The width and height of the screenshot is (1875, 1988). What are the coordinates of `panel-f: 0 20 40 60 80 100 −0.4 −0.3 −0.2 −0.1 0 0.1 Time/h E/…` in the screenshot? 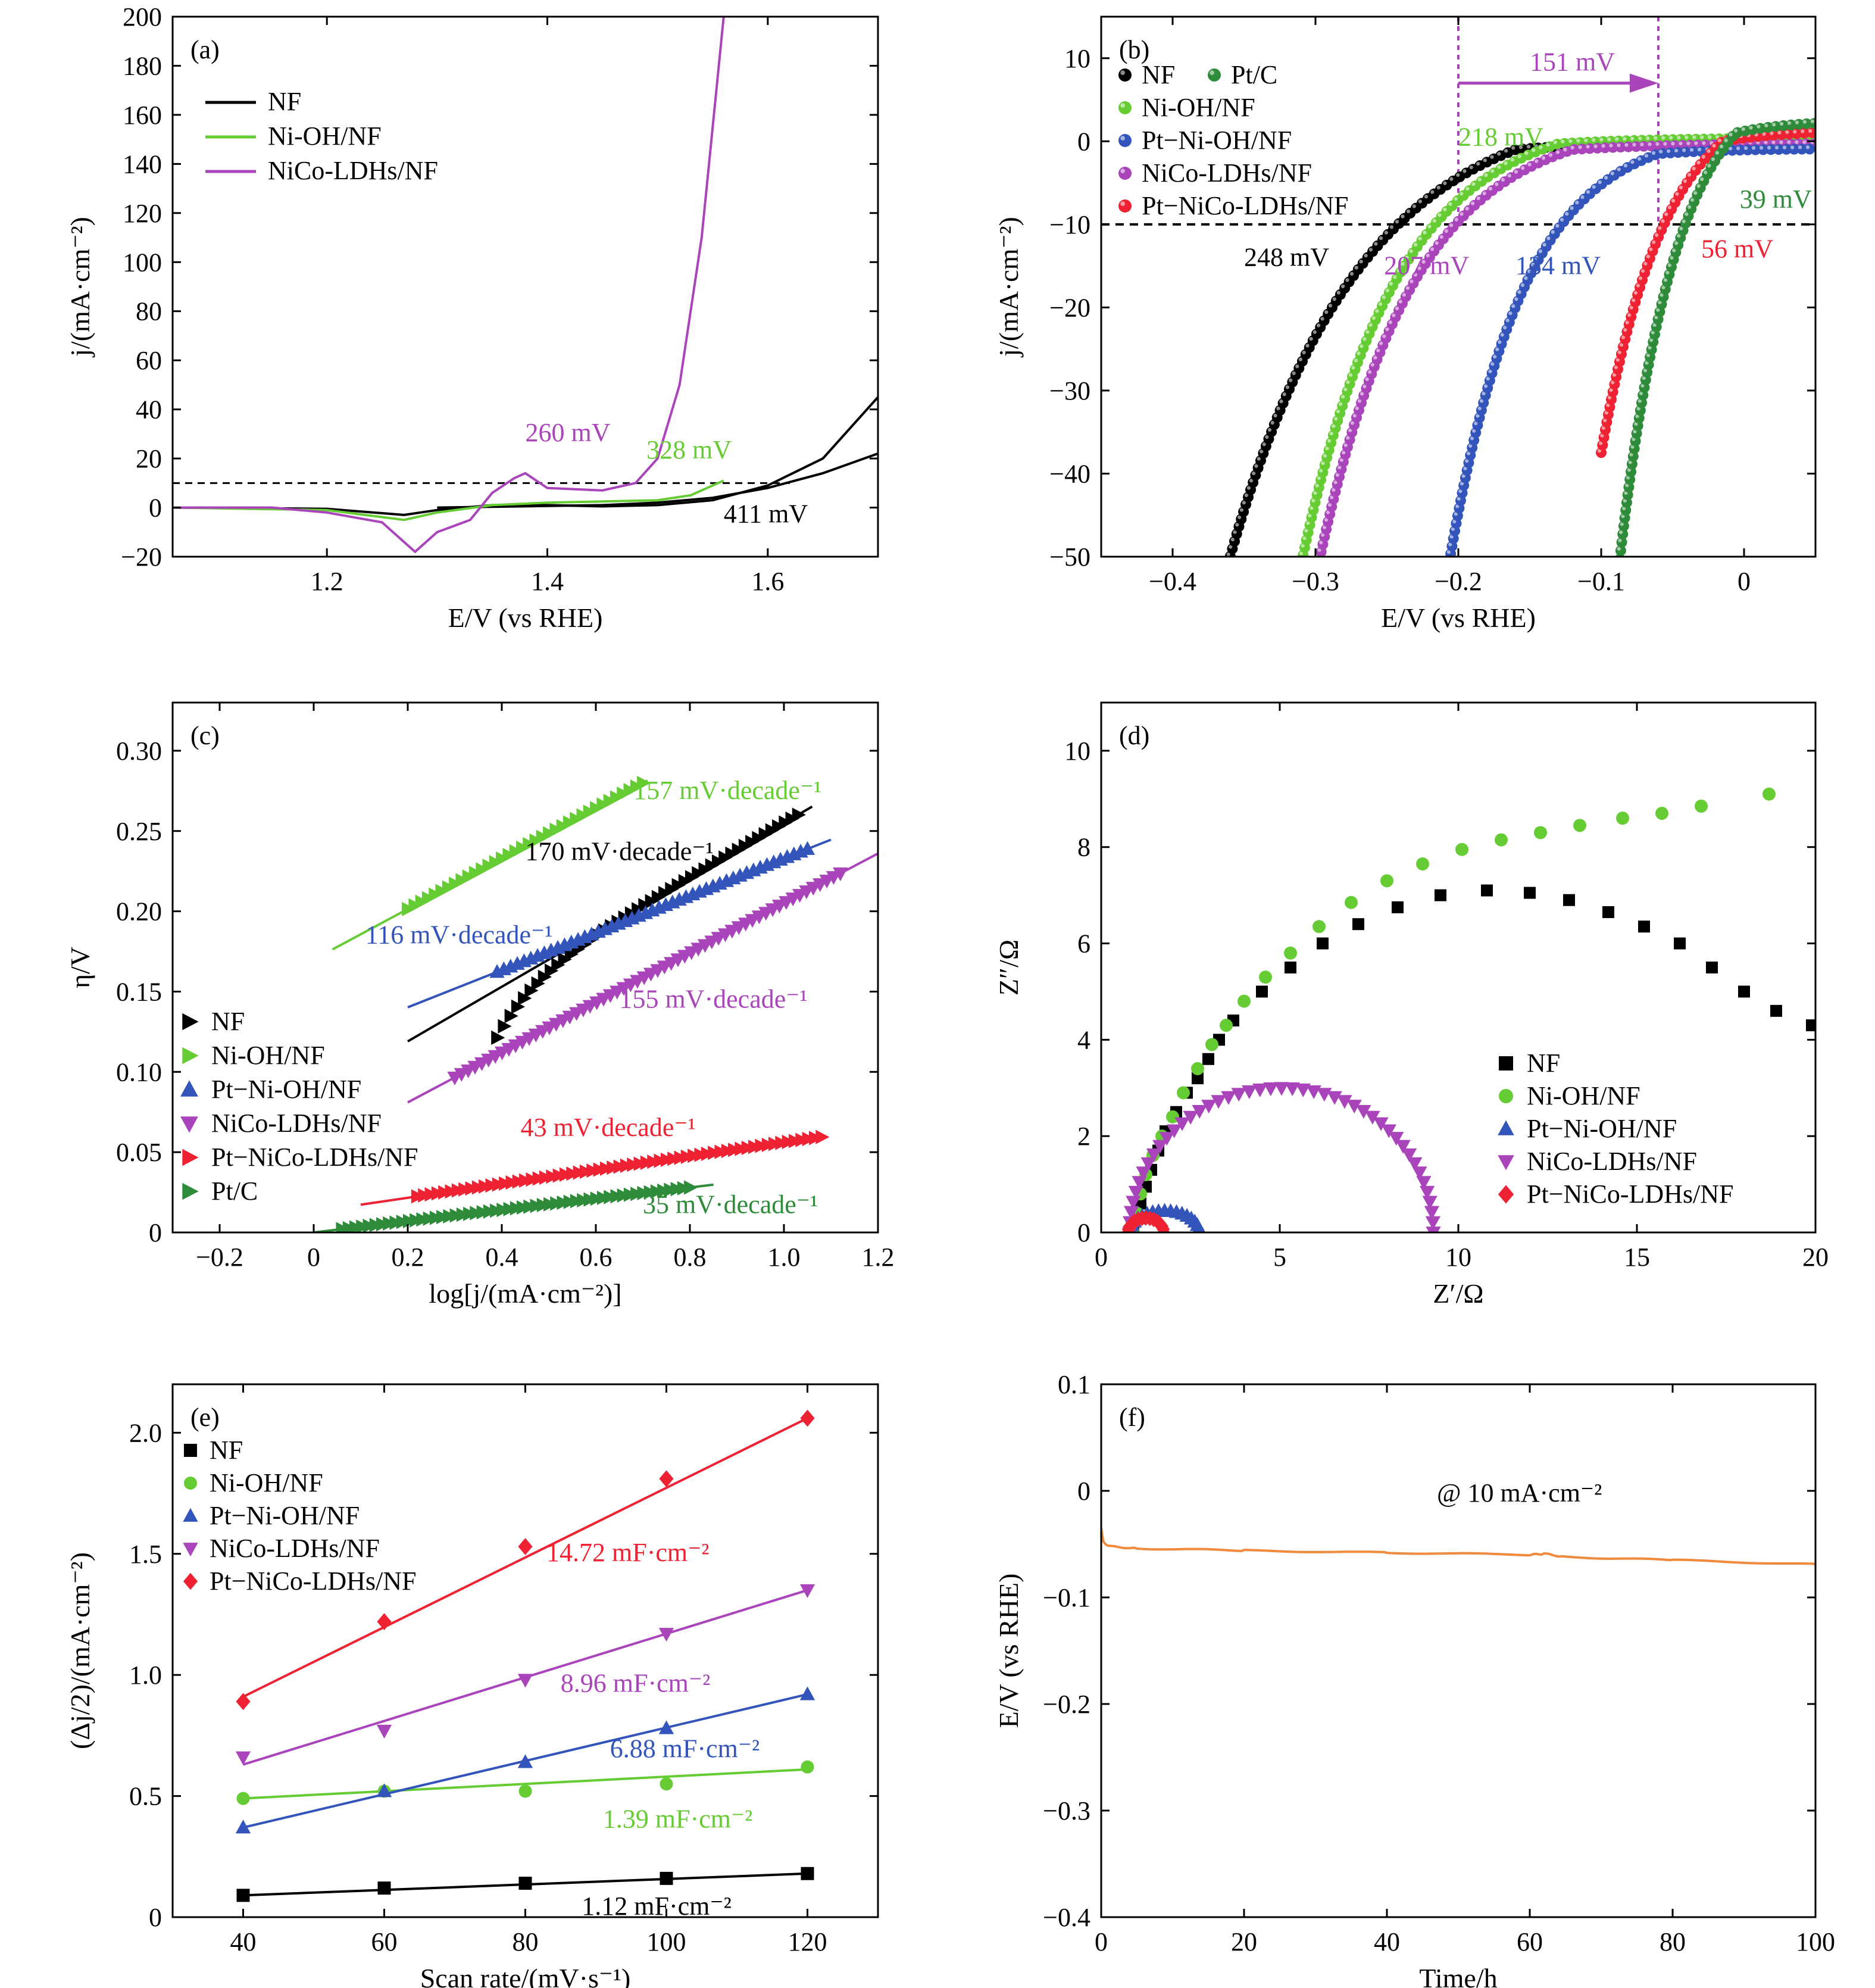 It's located at (1414, 1679).